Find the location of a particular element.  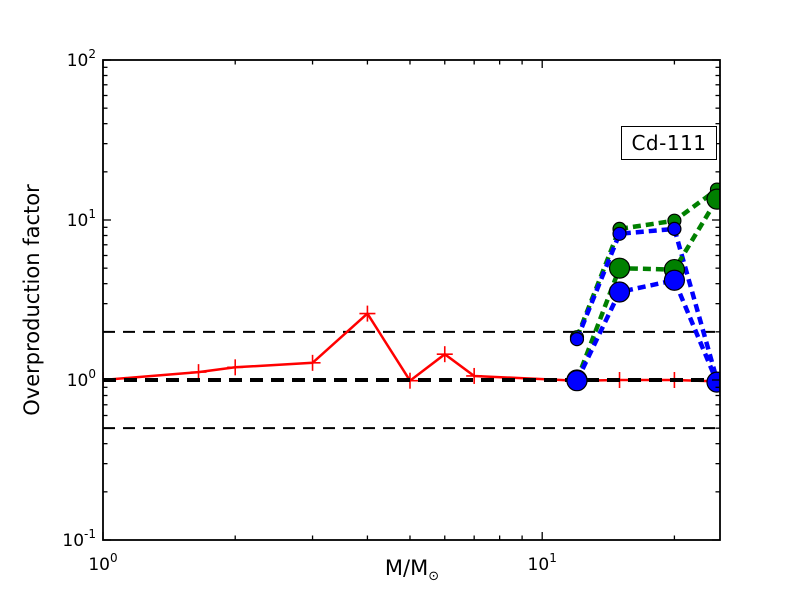

y-tick-label-2: 10² is located at coordinates (81, 59).